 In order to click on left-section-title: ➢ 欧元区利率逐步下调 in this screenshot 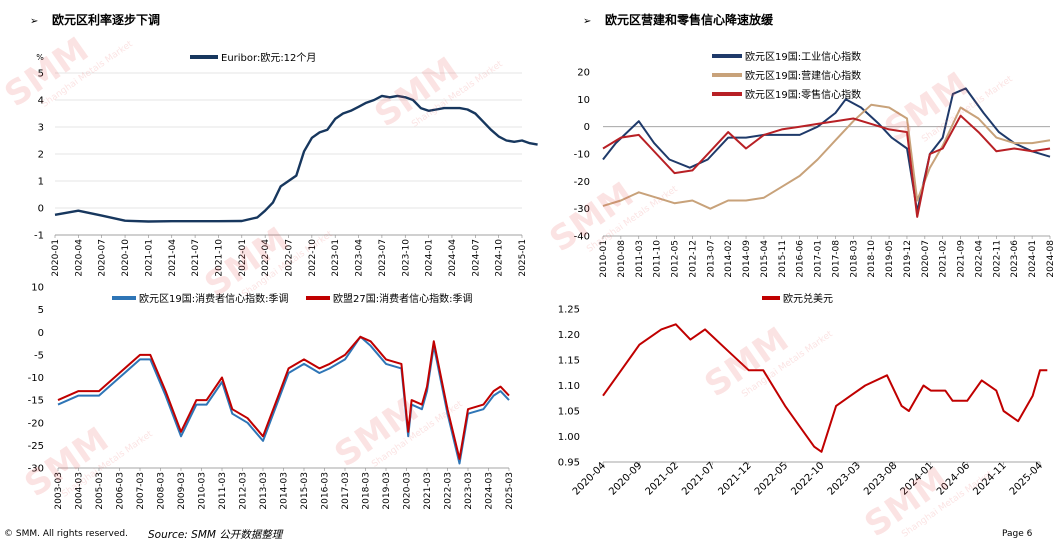, I will do `click(95, 19)`.